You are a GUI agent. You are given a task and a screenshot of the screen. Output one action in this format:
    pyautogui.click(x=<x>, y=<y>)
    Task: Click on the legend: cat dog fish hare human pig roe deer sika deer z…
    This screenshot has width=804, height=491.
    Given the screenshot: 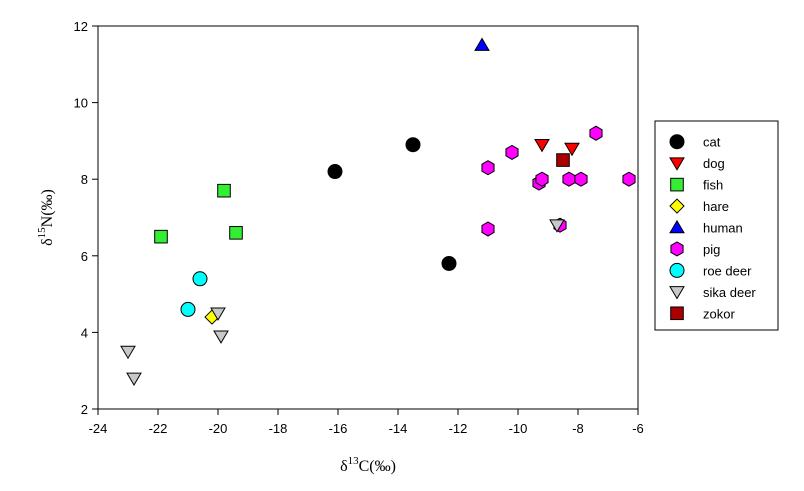 What is the action you would take?
    pyautogui.click(x=716, y=225)
    